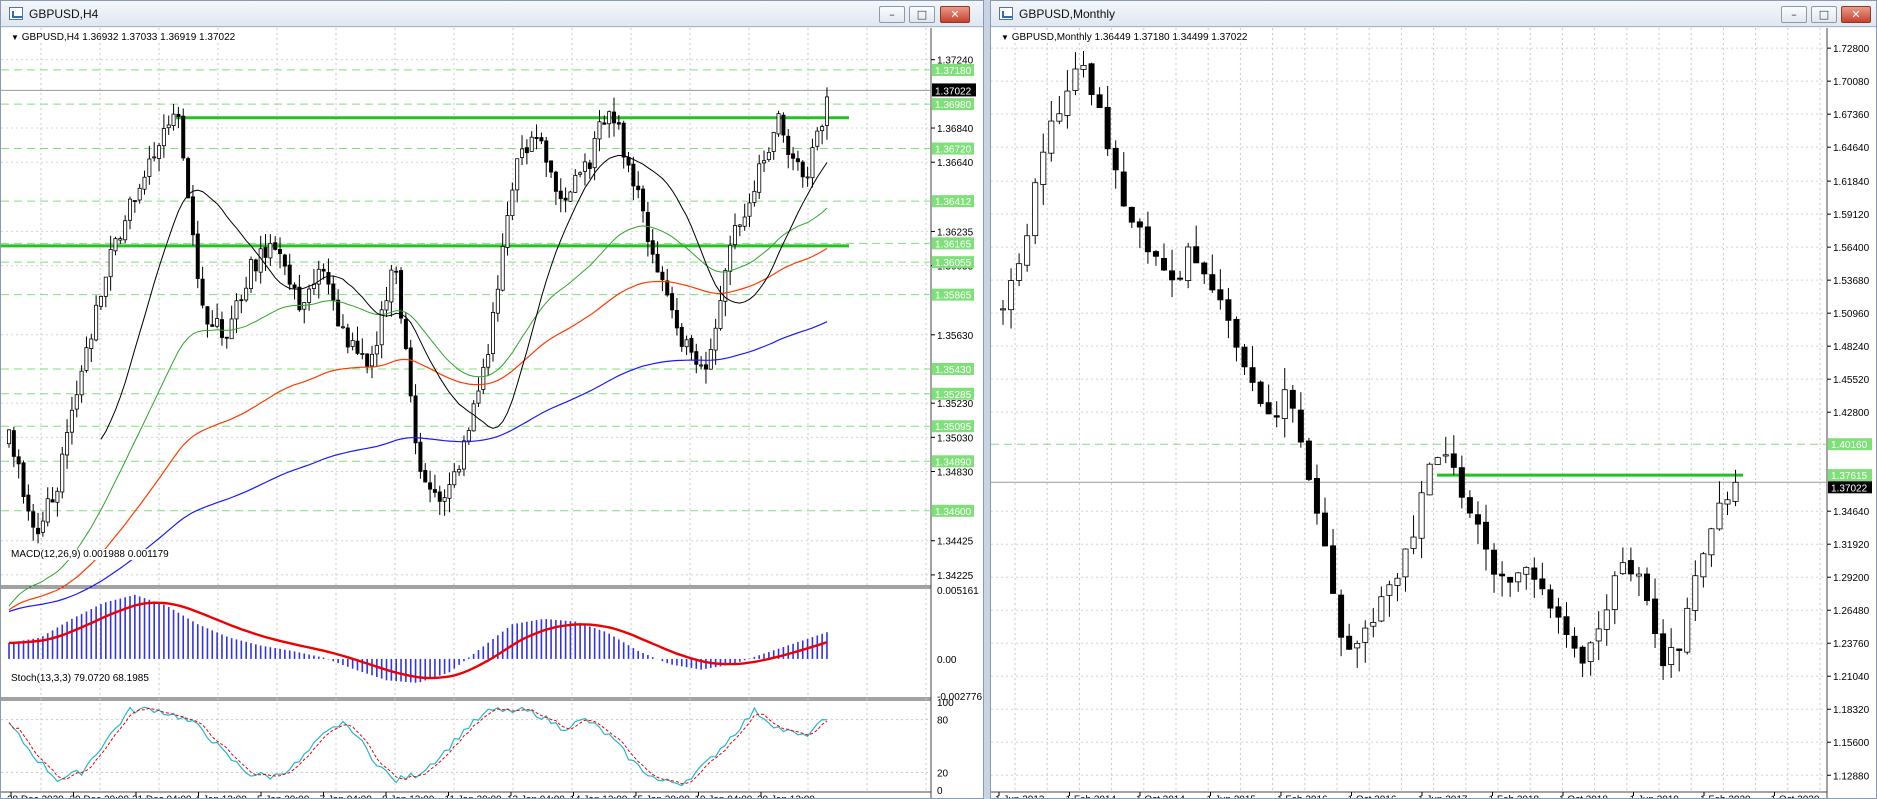  What do you see at coordinates (1851, 115) in the screenshot?
I see `price-tick-label: 1.67360` at bounding box center [1851, 115].